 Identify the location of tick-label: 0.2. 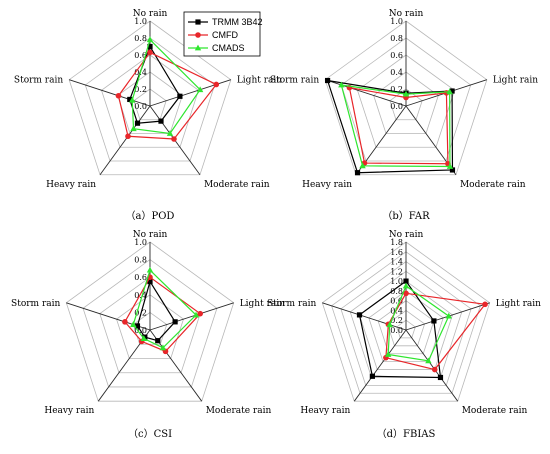
(396, 320).